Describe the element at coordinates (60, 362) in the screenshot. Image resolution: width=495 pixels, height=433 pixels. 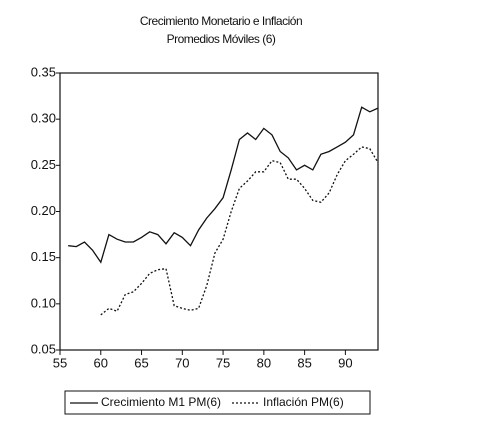
I see `x-tick-label: 55` at that location.